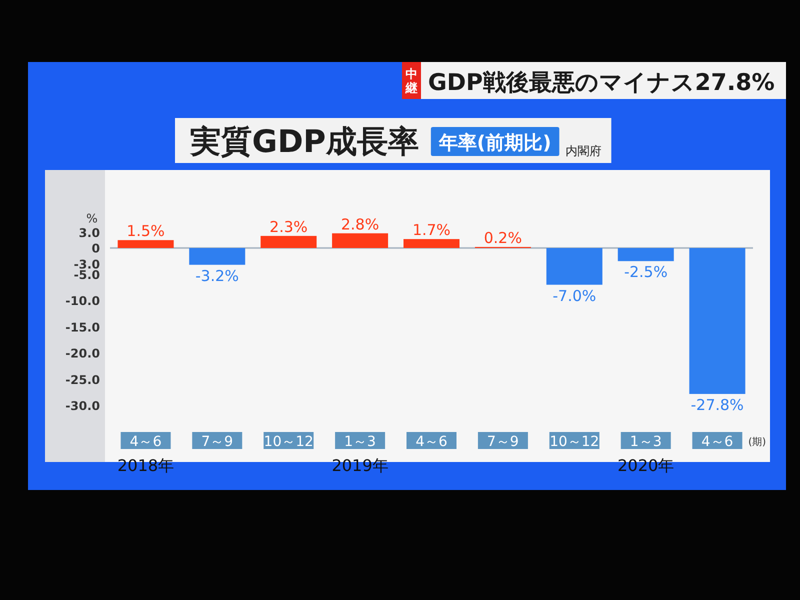 The width and height of the screenshot is (800, 600). What do you see at coordinates (82, 301) in the screenshot?
I see `y-tick-label: -10.0` at bounding box center [82, 301].